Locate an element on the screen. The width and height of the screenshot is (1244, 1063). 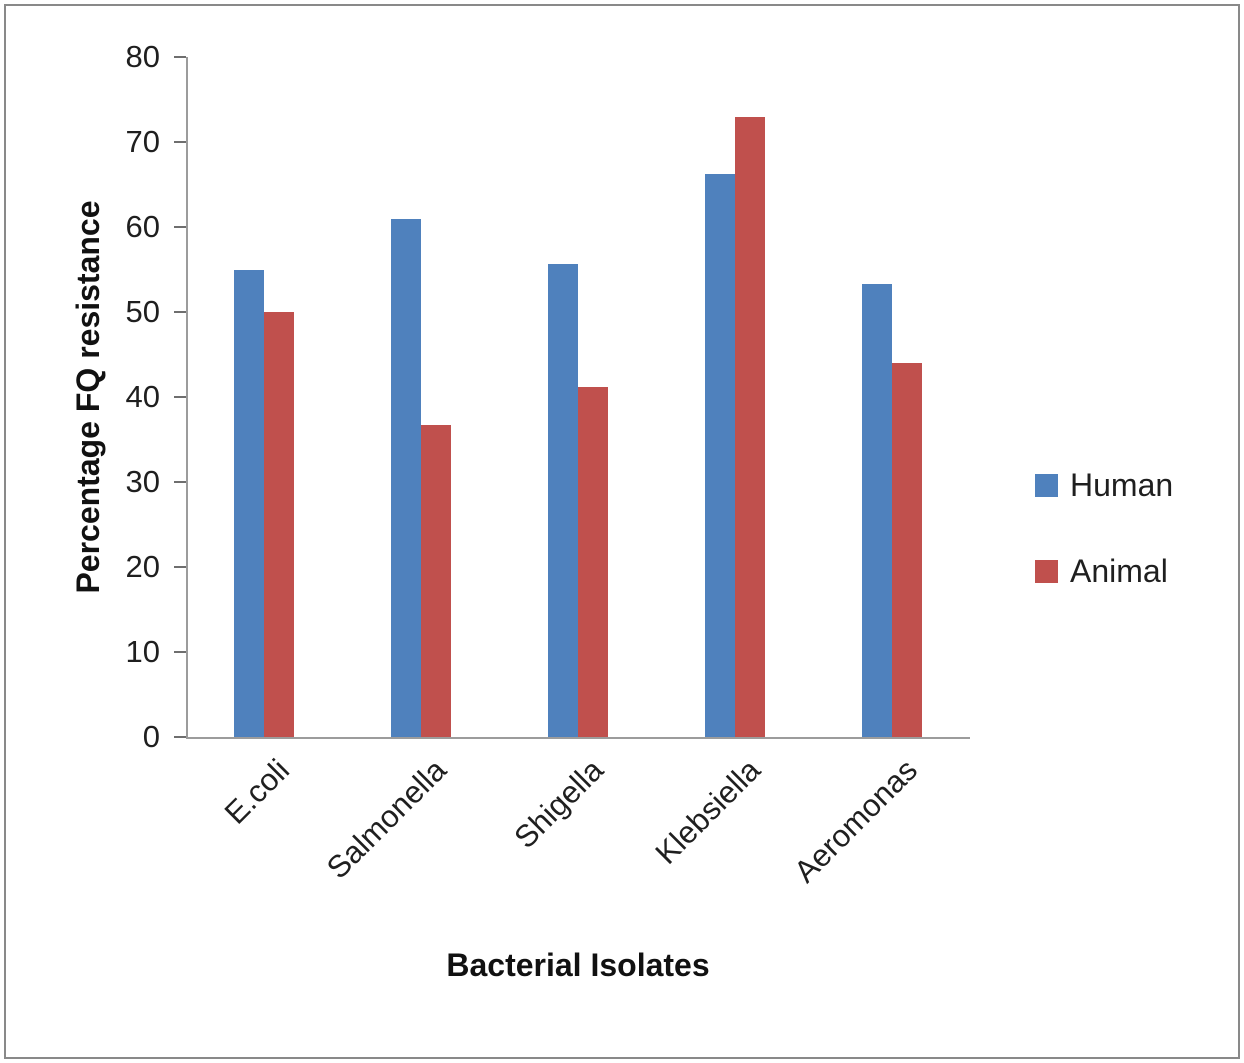
legend: Human Animal is located at coordinates (1104, 554).